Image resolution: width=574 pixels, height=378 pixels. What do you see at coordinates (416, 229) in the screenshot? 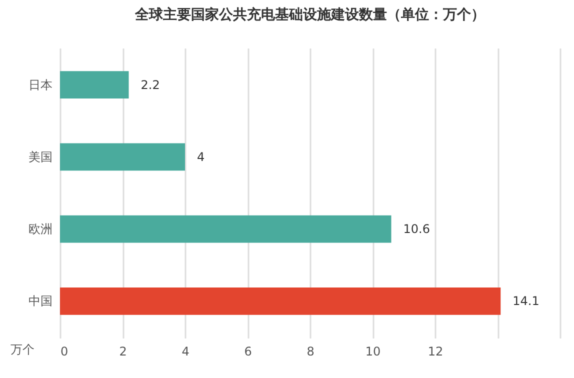
I see `data-label: 10.6` at bounding box center [416, 229].